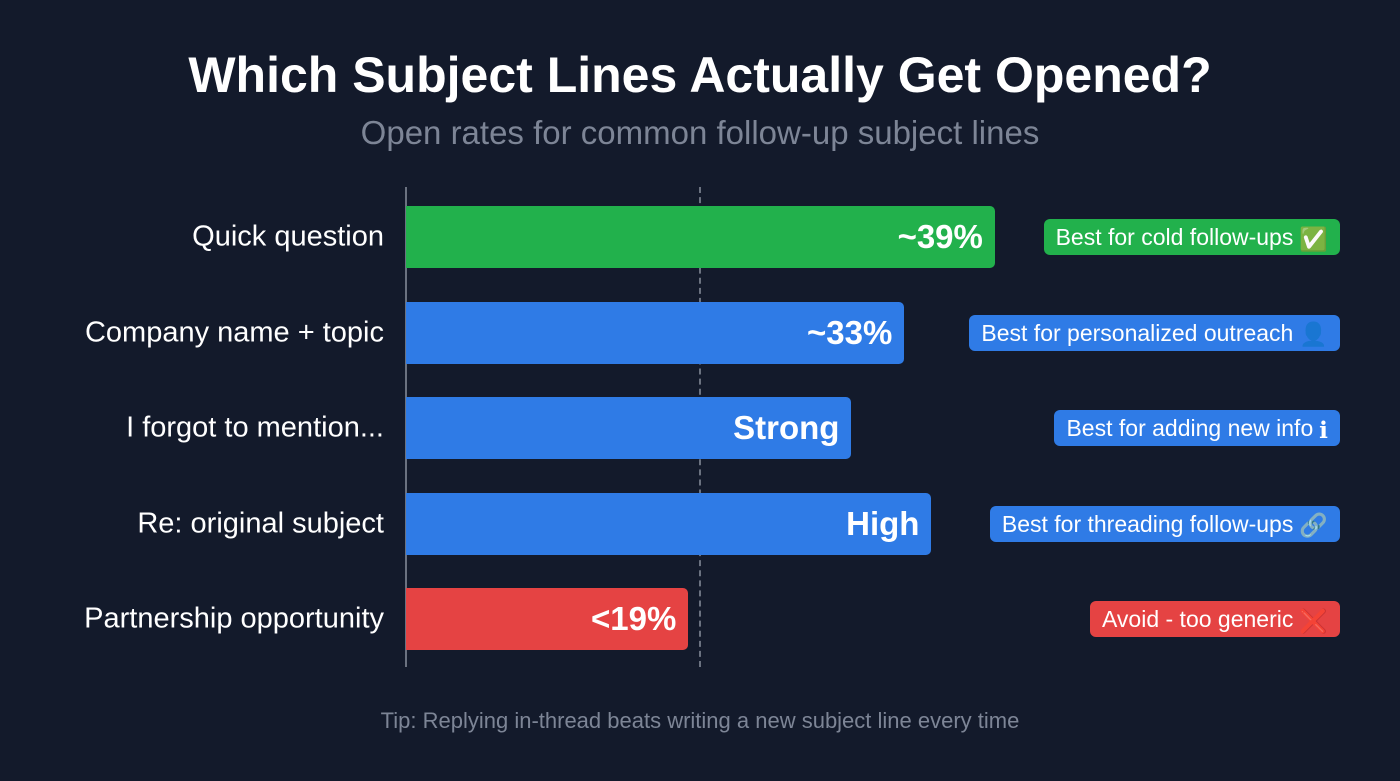 This screenshot has height=781, width=1400. Describe the element at coordinates (700, 237) in the screenshot. I see `bar: ~39%` at that location.